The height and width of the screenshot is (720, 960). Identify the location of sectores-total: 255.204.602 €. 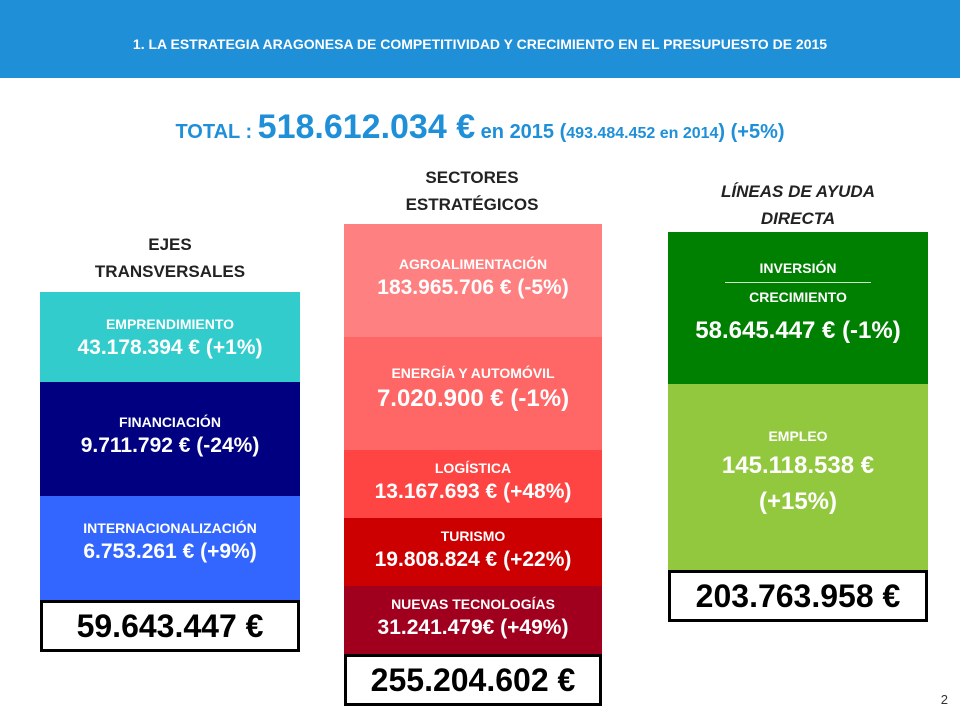
(473, 680).